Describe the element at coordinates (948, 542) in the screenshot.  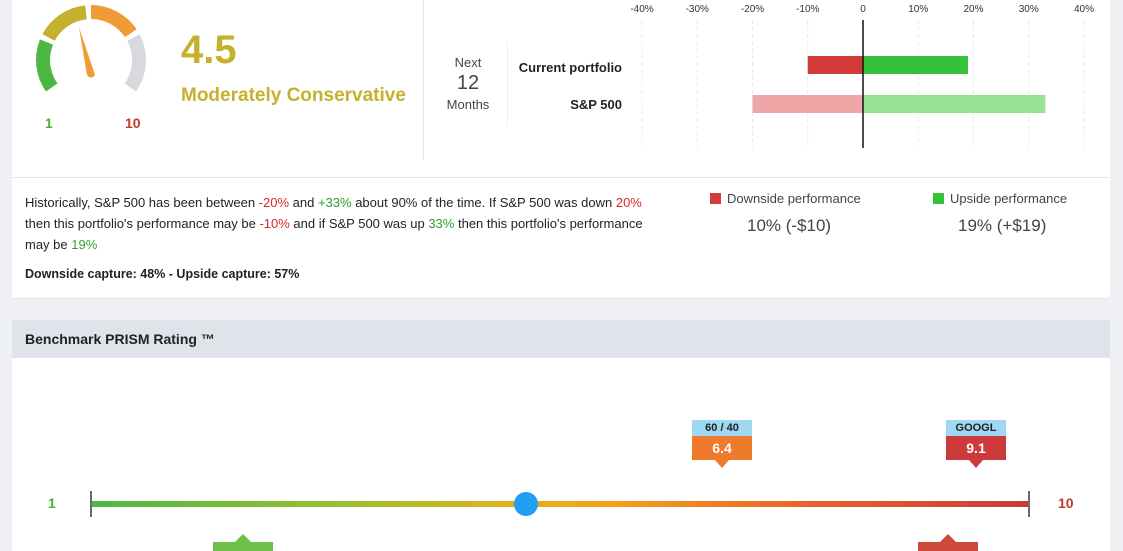
I see `lower-flag-red` at that location.